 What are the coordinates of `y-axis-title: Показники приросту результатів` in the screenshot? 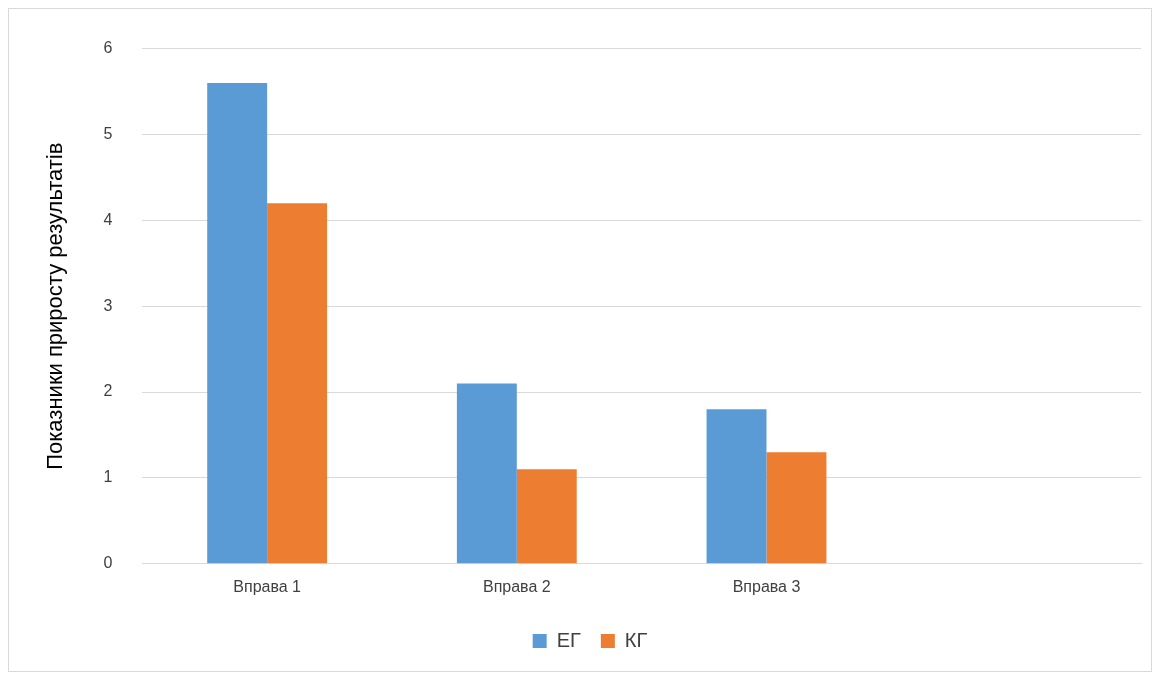 It's located at (55, 306).